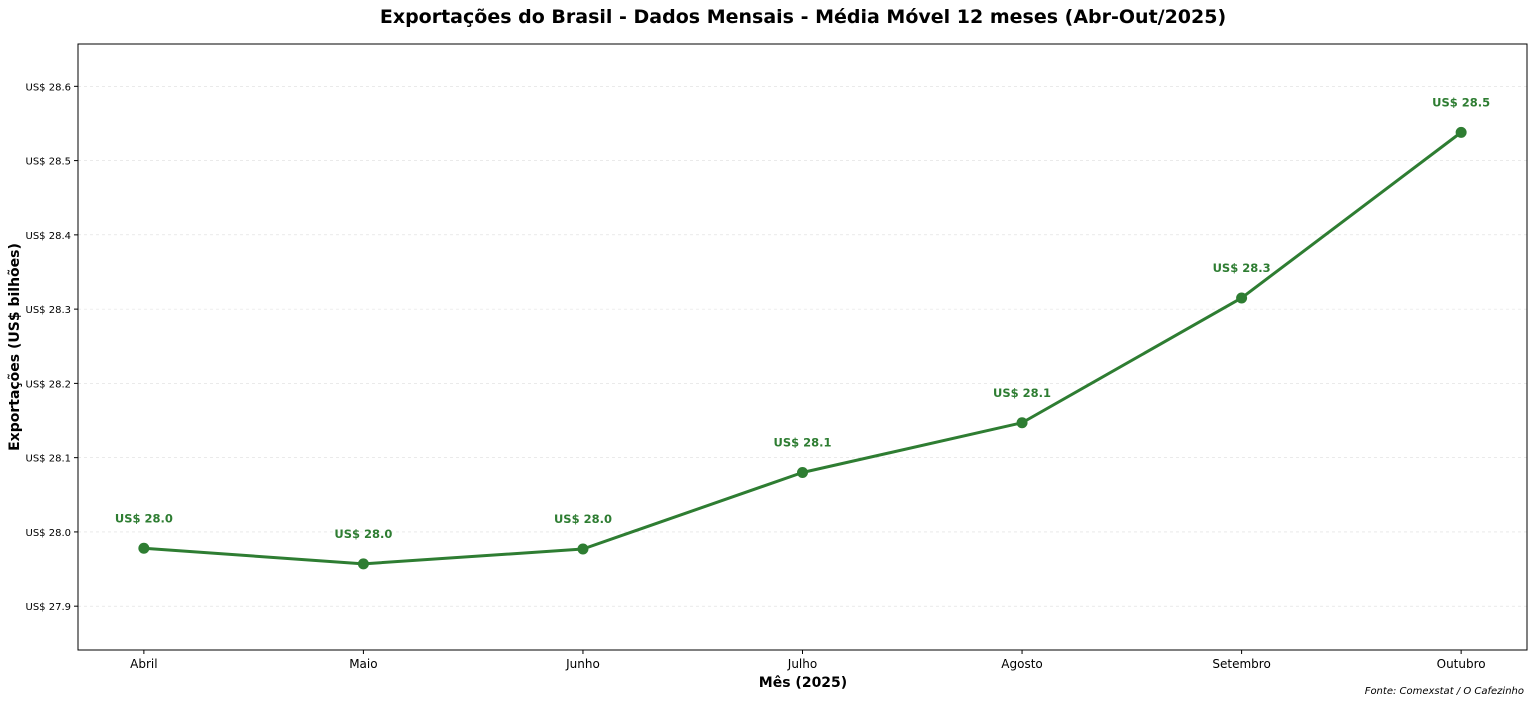 The height and width of the screenshot is (709, 1536). I want to click on x-axis-label: Mês (2025), so click(803, 683).